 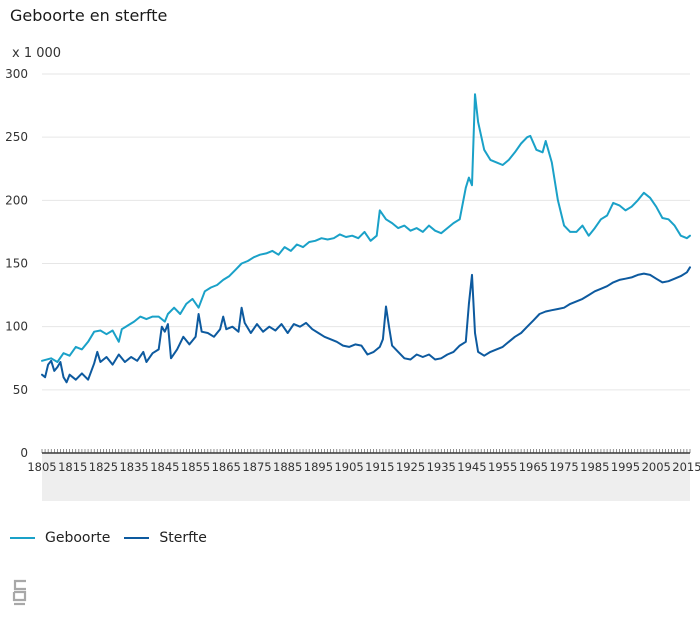 What do you see at coordinates (20, 595) in the screenshot?
I see `cbs-logo` at bounding box center [20, 595].